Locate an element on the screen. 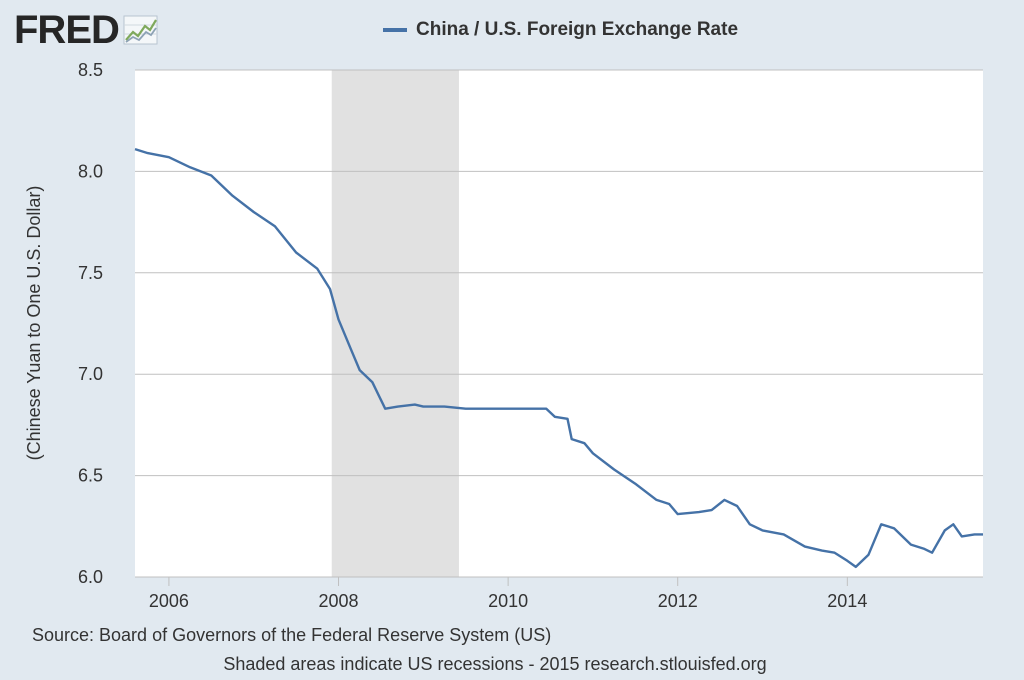 The height and width of the screenshot is (680, 1024). x-ticks-group is located at coordinates (559, 581).